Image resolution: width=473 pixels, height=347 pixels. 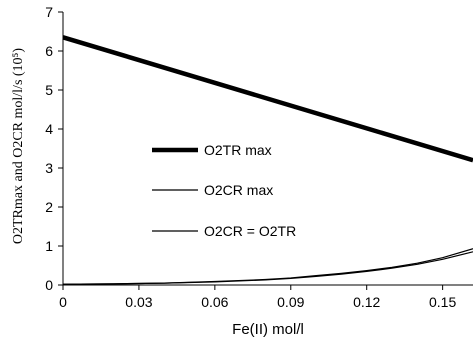 What do you see at coordinates (138, 302) in the screenshot?
I see `x-tick-label: 0.03` at bounding box center [138, 302].